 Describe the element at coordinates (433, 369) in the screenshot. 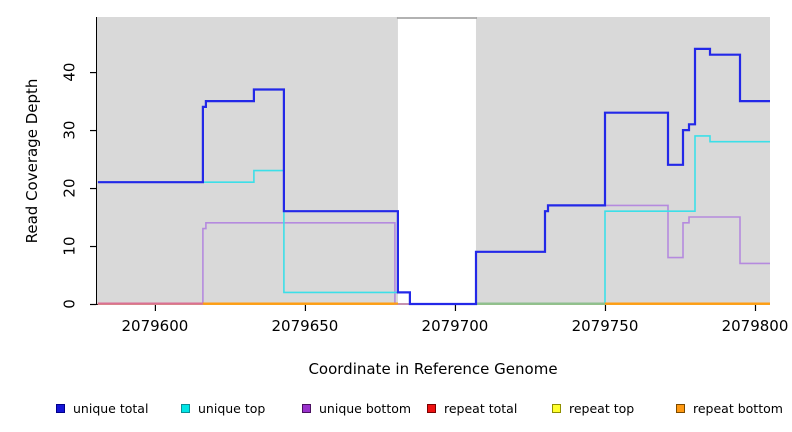

I see `x-axis-title: Coordinate in Reference Genome` at that location.